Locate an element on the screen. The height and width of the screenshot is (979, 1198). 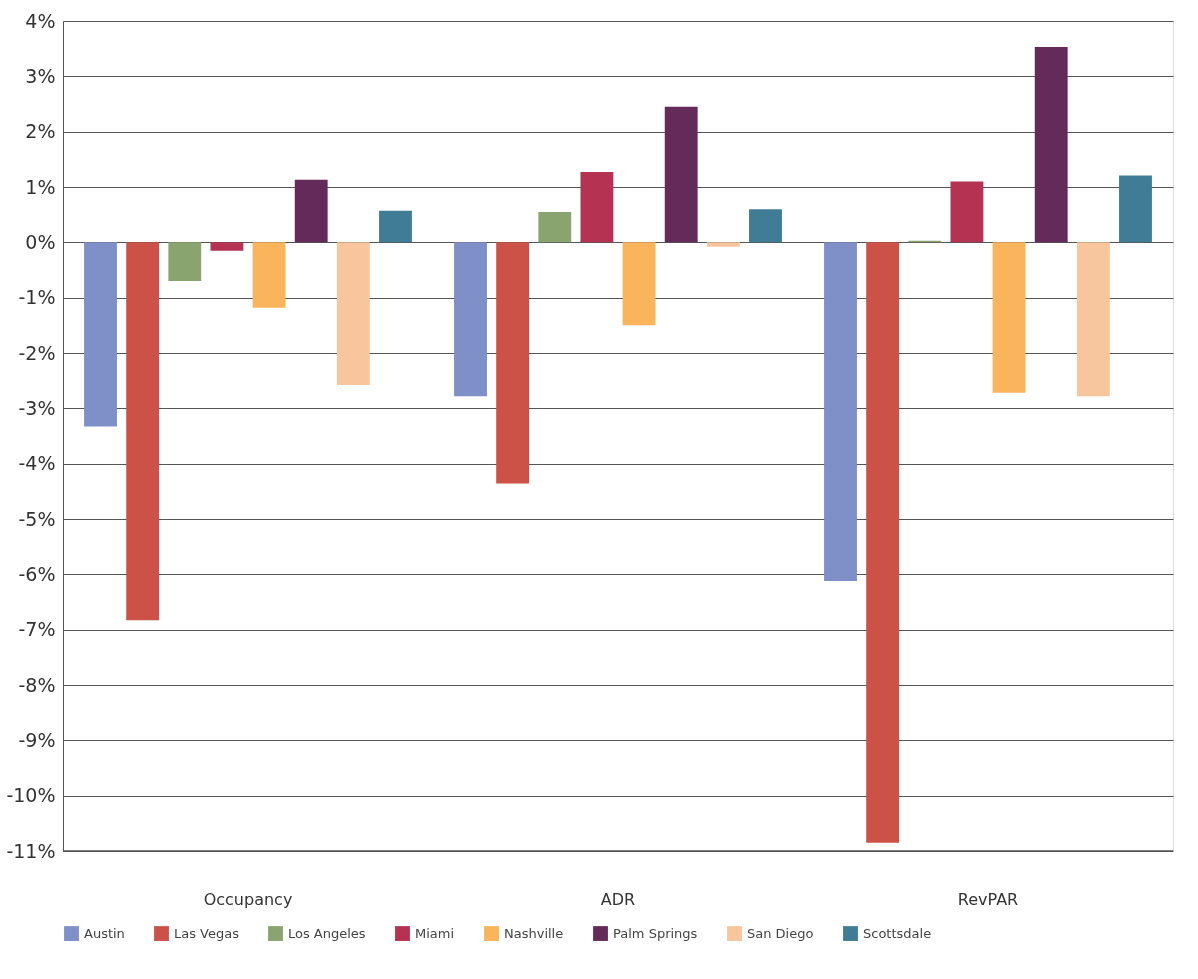
y-tick-label: -3% is located at coordinates (37, 407).